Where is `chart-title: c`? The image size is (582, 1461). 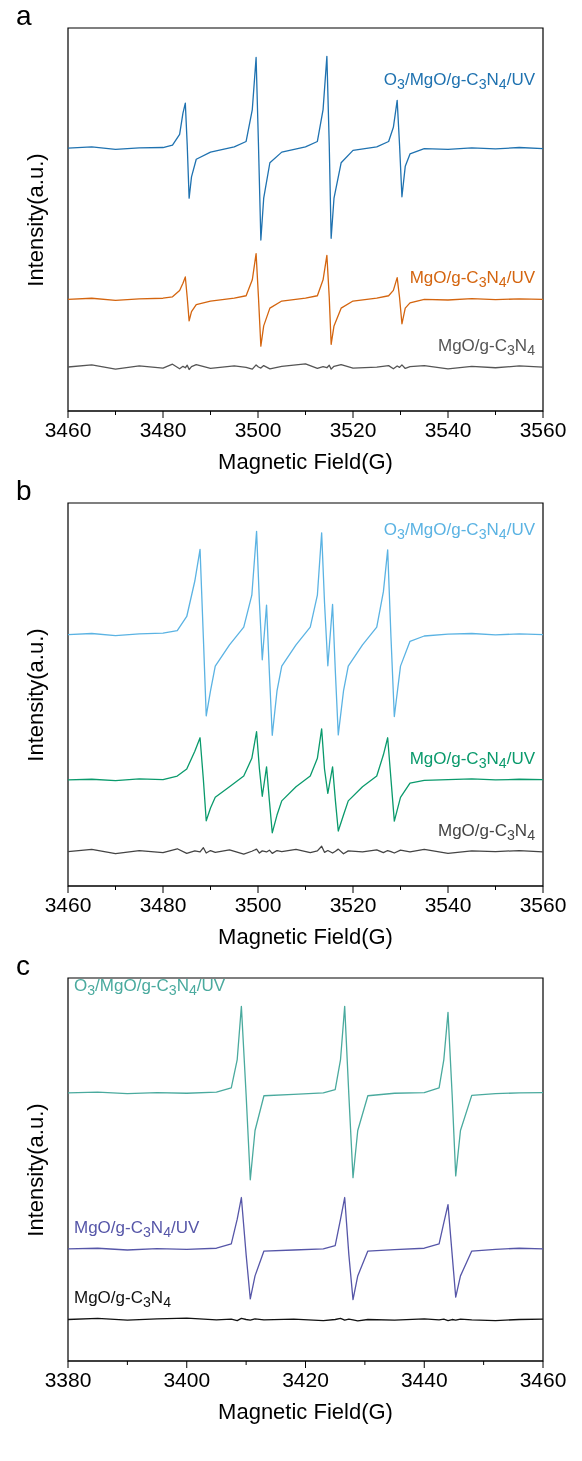 chart-title: c is located at coordinates (23, 966).